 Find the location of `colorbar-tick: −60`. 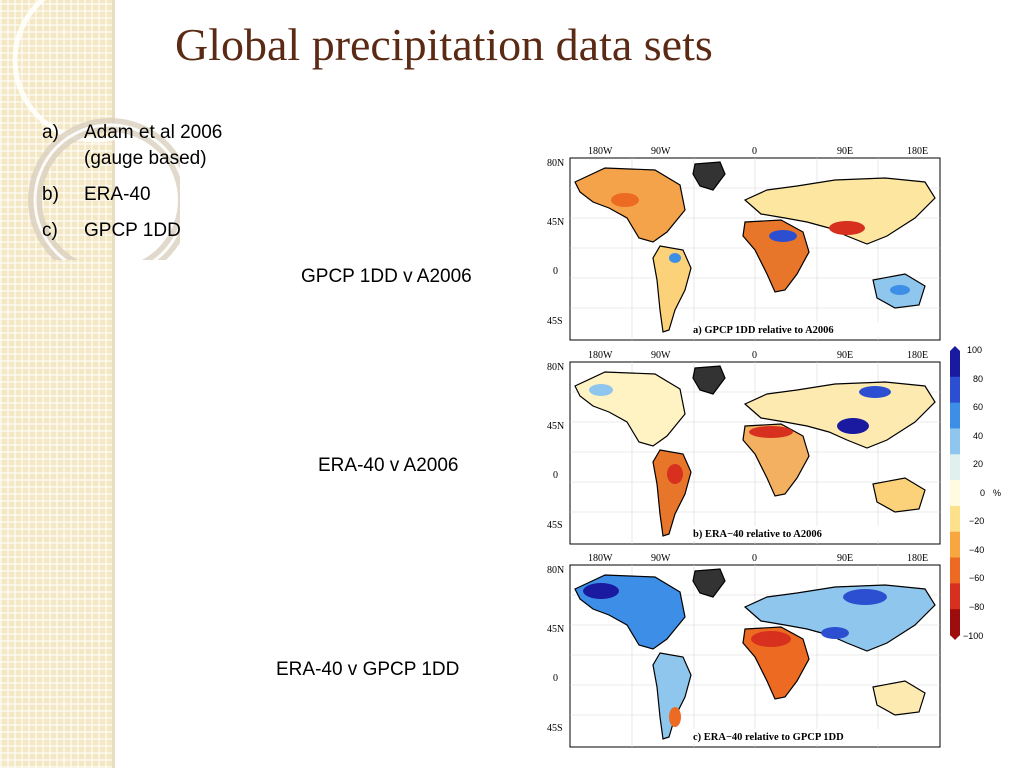

colorbar-tick: −60 is located at coordinates (976, 578).